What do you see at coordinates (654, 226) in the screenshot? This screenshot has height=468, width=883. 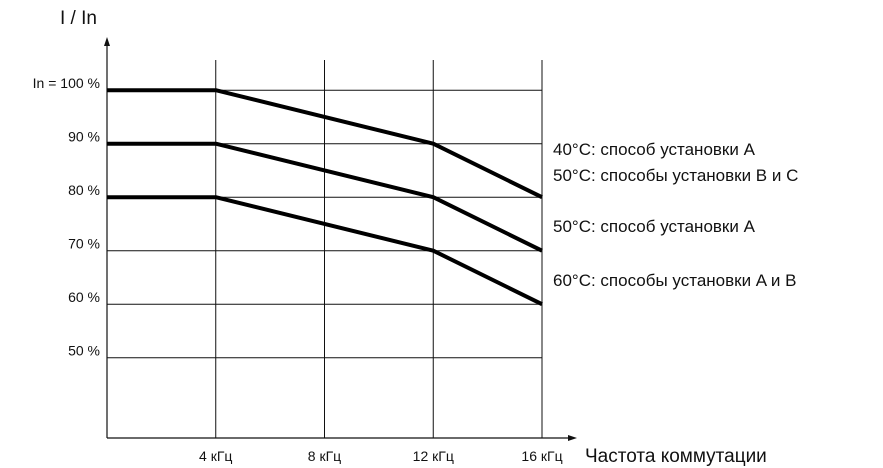 I see `series-label: 50°C: способ установки A` at bounding box center [654, 226].